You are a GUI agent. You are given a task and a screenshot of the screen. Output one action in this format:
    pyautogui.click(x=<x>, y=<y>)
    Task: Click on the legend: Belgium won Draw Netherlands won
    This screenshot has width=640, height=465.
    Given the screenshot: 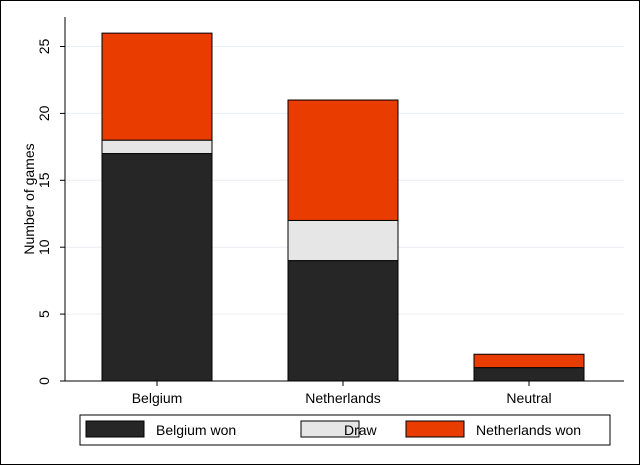 What is the action you would take?
    pyautogui.click(x=345, y=430)
    